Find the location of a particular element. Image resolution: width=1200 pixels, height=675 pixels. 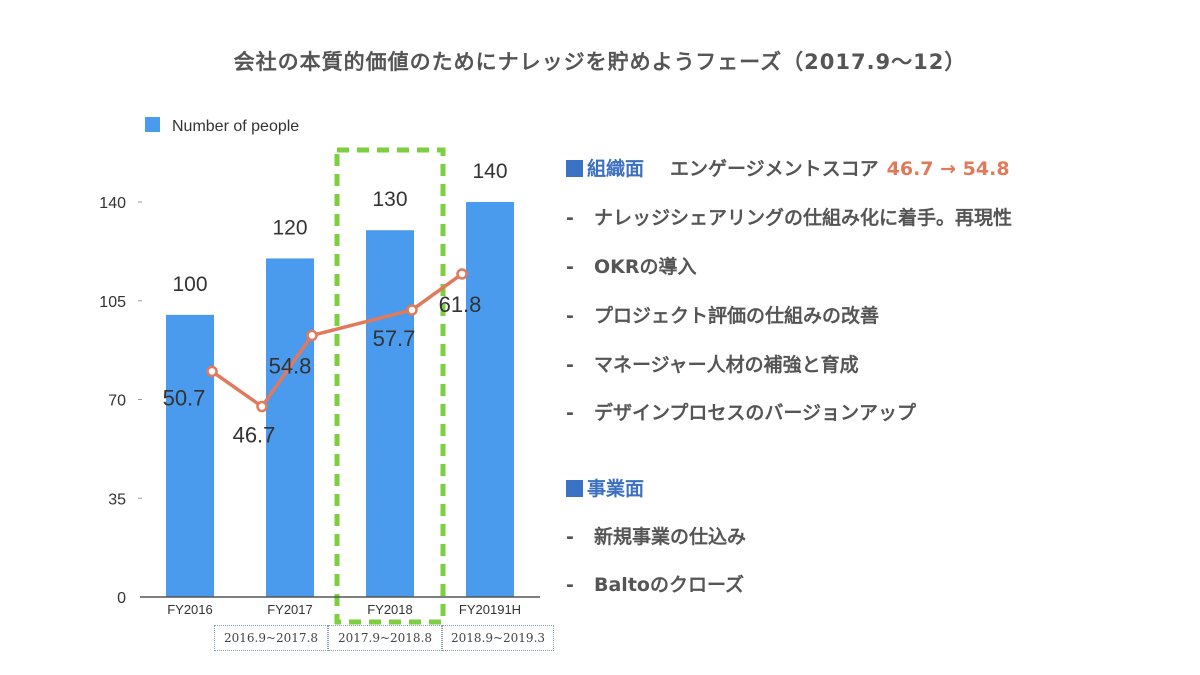

engagement-value-label: 50.7 is located at coordinates (184, 397).